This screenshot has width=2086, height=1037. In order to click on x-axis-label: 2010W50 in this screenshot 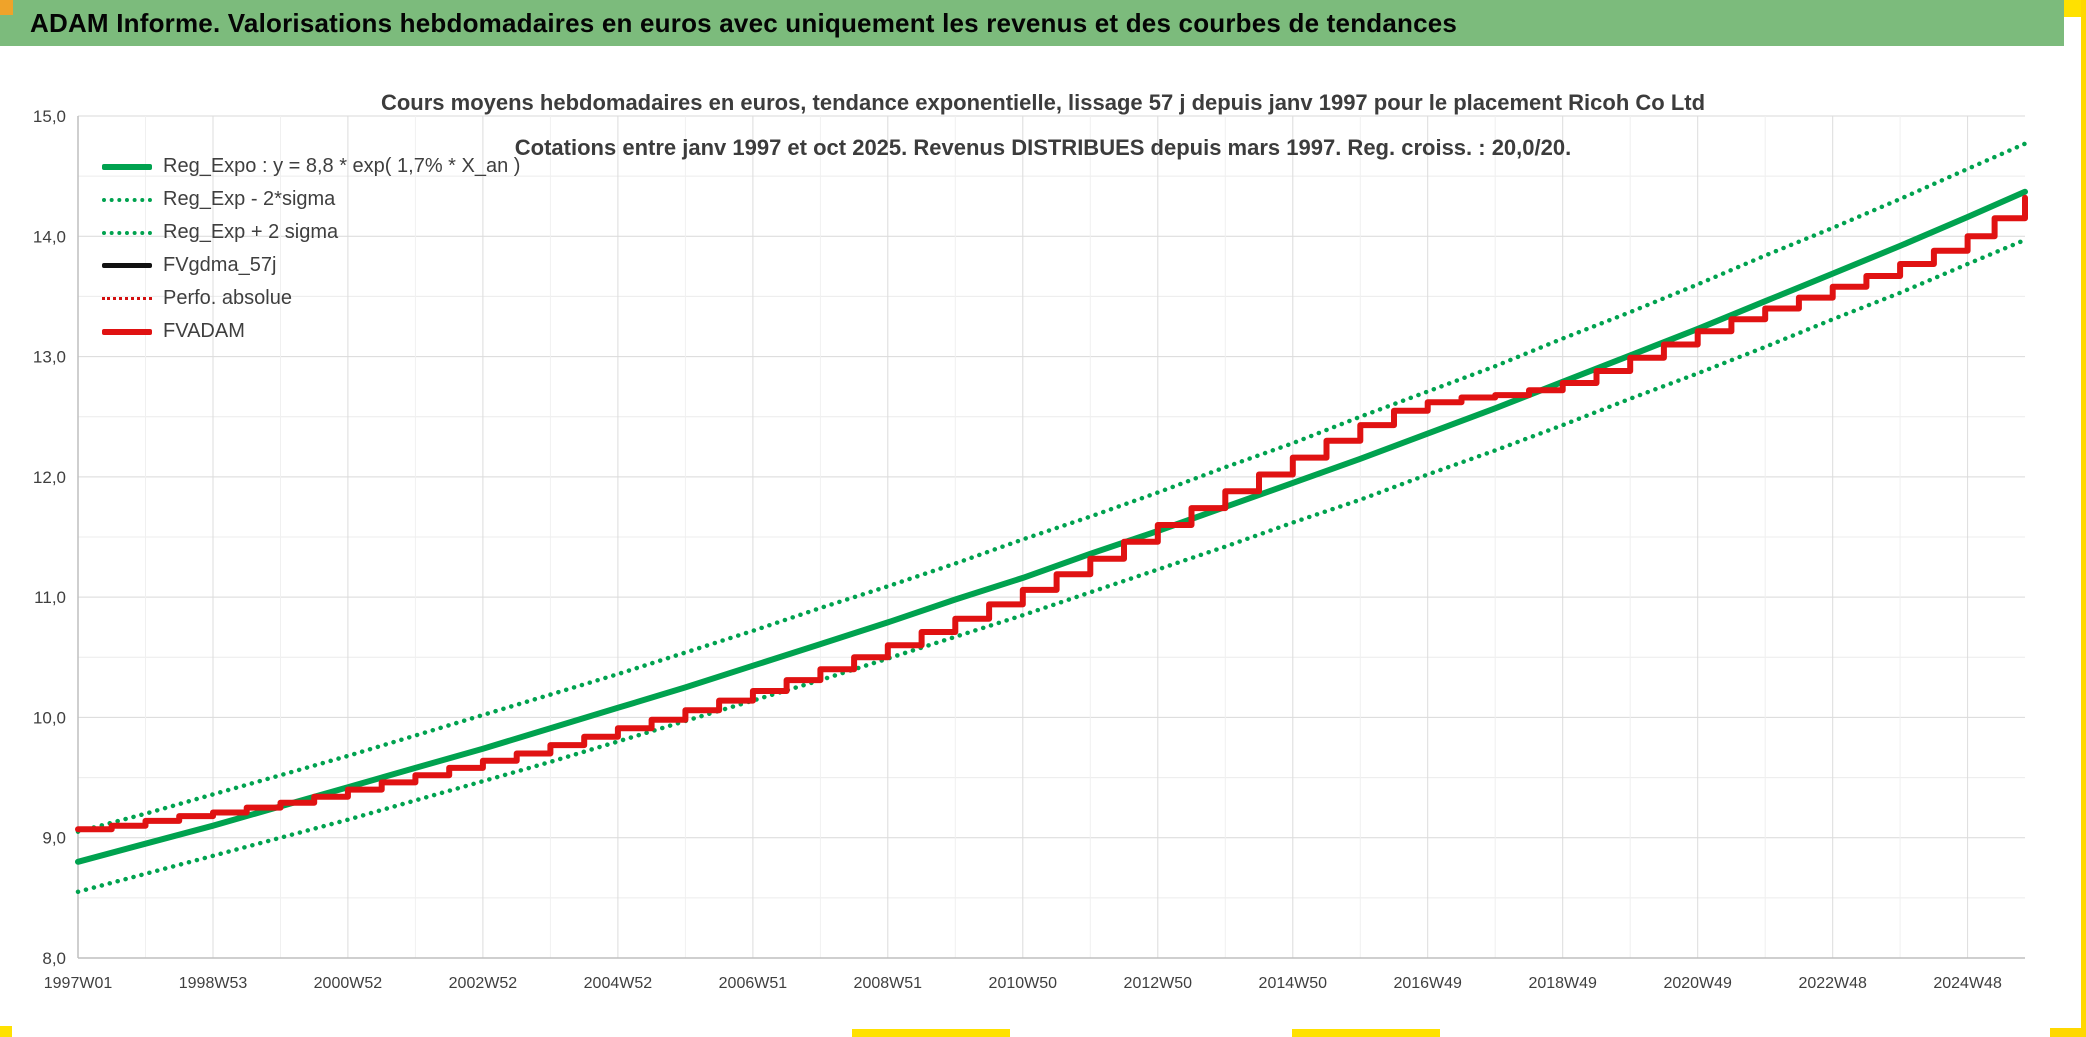, I will do `click(1023, 983)`.